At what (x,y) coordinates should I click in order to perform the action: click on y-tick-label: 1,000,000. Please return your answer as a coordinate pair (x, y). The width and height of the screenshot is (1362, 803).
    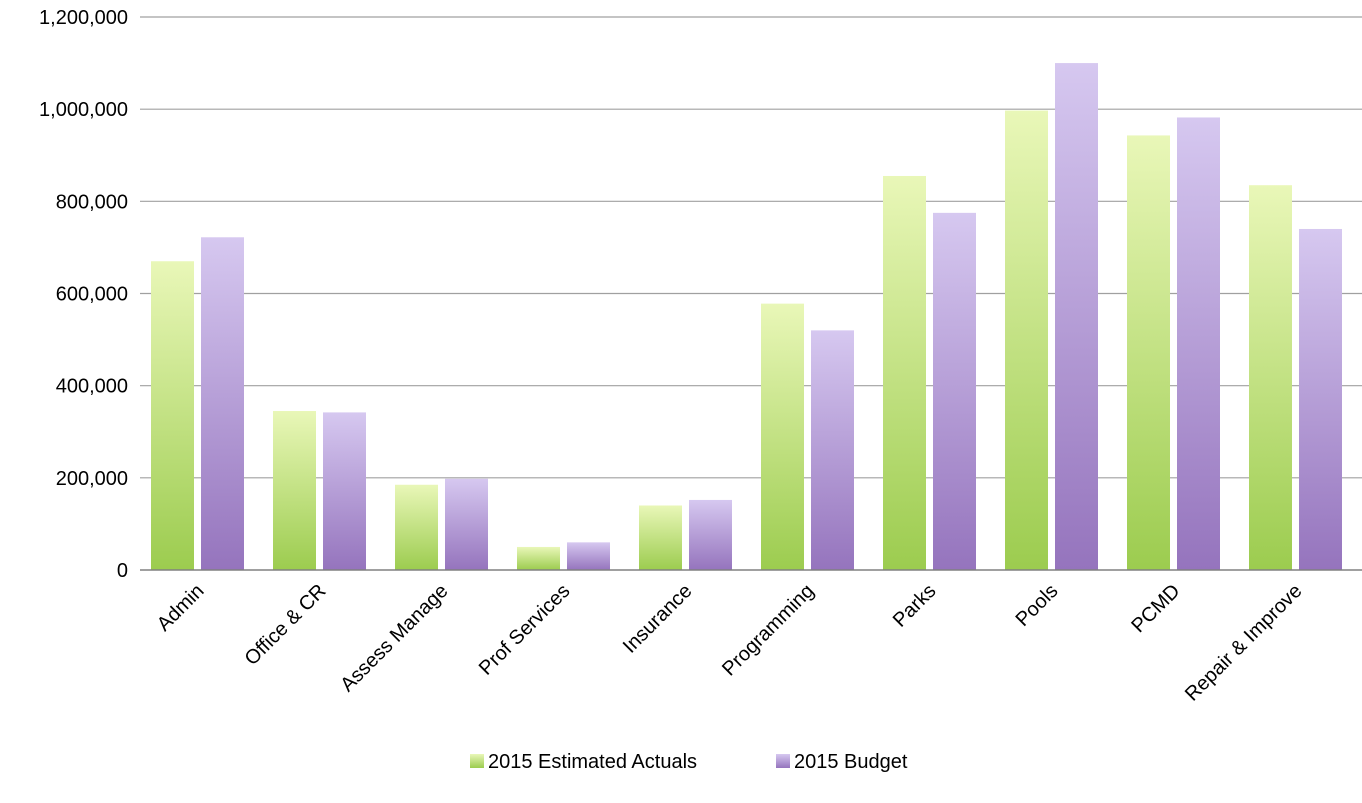
    Looking at the image, I should click on (83, 110).